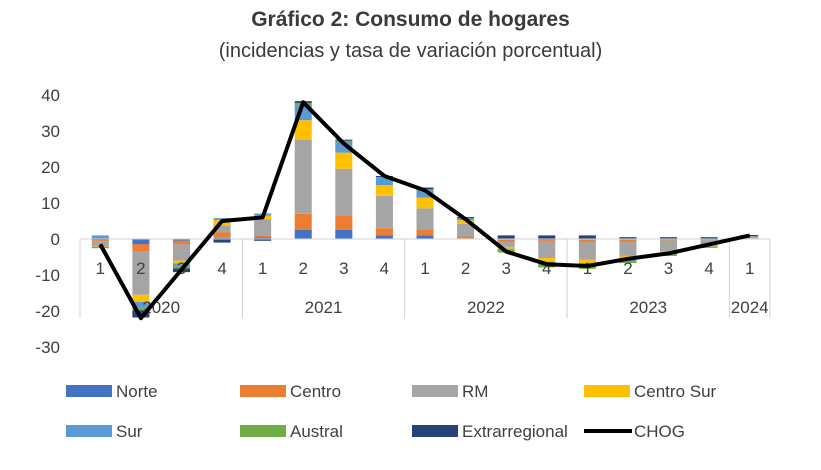 The image size is (821, 470). What do you see at coordinates (316, 431) in the screenshot?
I see `legend-label: Austral` at bounding box center [316, 431].